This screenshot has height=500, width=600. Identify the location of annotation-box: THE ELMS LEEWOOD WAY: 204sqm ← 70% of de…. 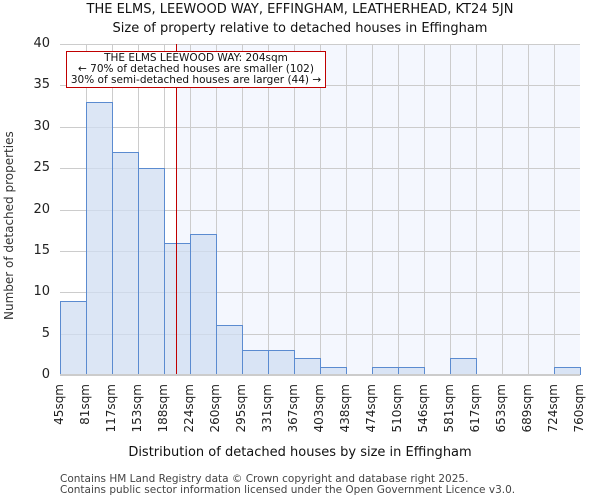
(196, 69).